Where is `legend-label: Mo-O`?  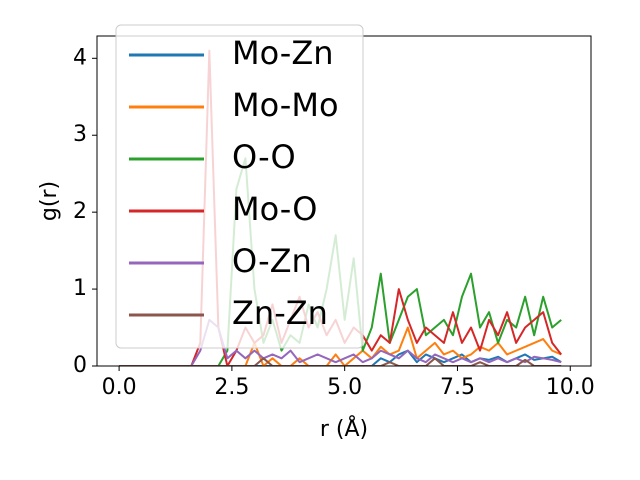 legend-label: Mo-O is located at coordinates (274, 209).